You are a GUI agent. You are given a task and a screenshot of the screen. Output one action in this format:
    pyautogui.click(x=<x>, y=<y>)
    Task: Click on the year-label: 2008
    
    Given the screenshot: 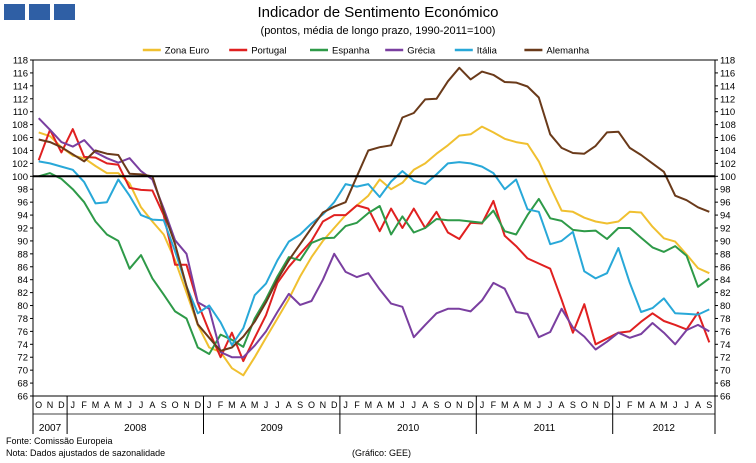 What is the action you would take?
    pyautogui.click(x=135, y=428)
    